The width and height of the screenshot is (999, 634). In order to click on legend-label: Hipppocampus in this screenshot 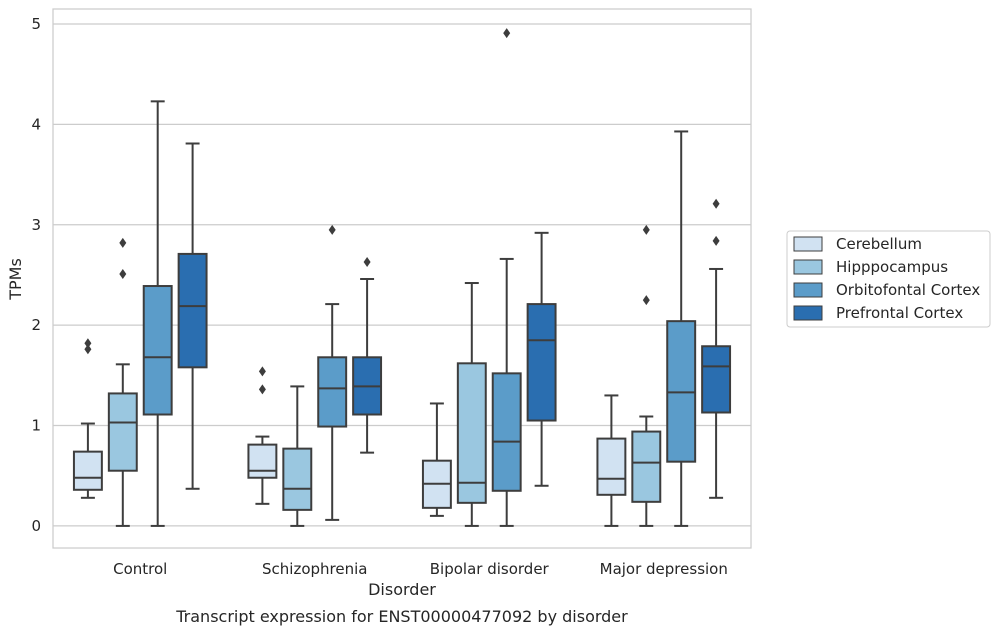, I will do `click(892, 267)`.